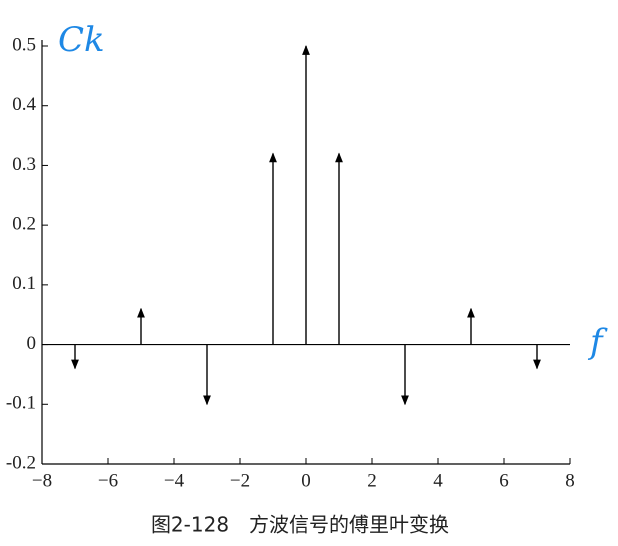 The height and width of the screenshot is (546, 618). Describe the element at coordinates (24, 44) in the screenshot. I see `y-tick-label: 0.5` at that location.